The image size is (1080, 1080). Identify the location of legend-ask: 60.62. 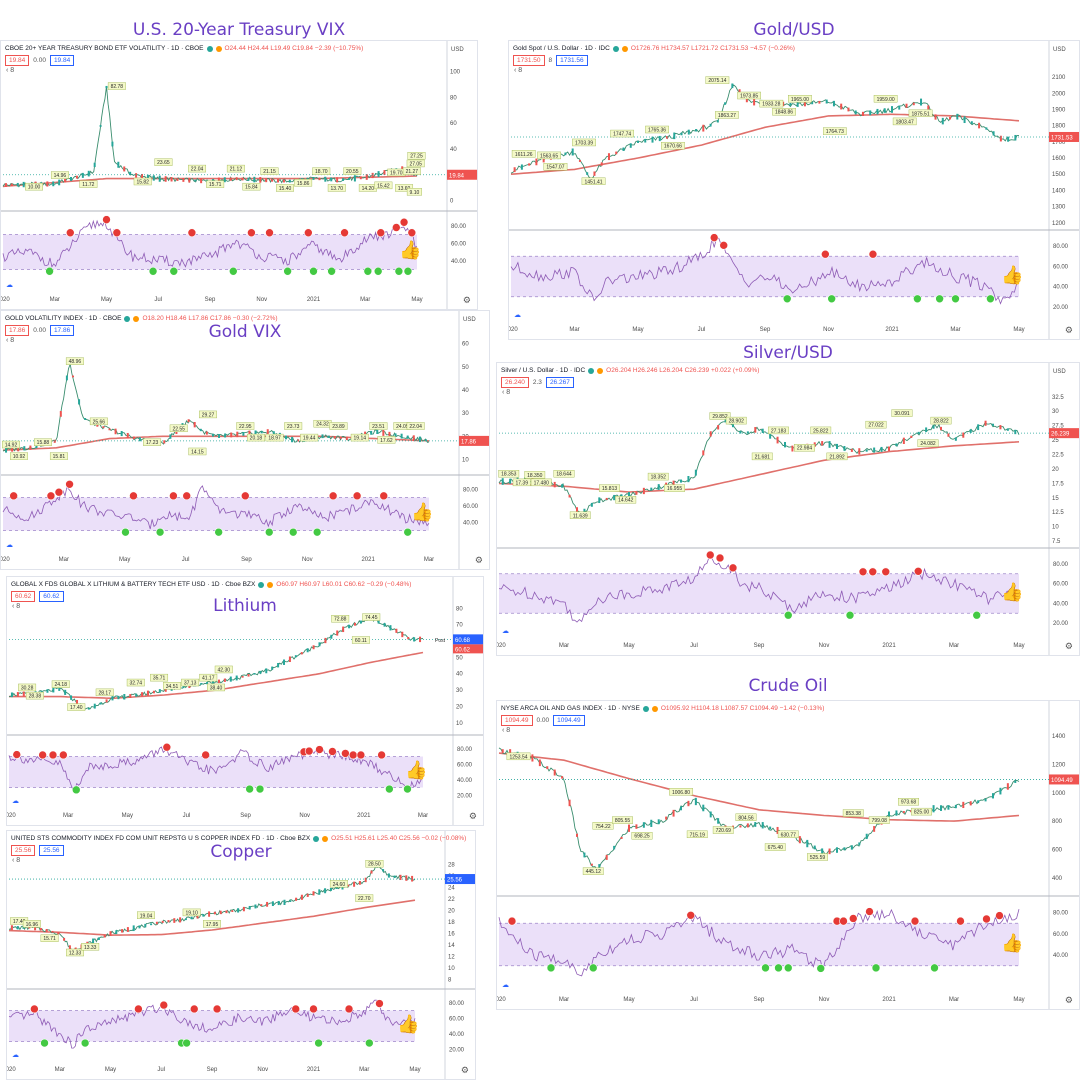
(51, 596).